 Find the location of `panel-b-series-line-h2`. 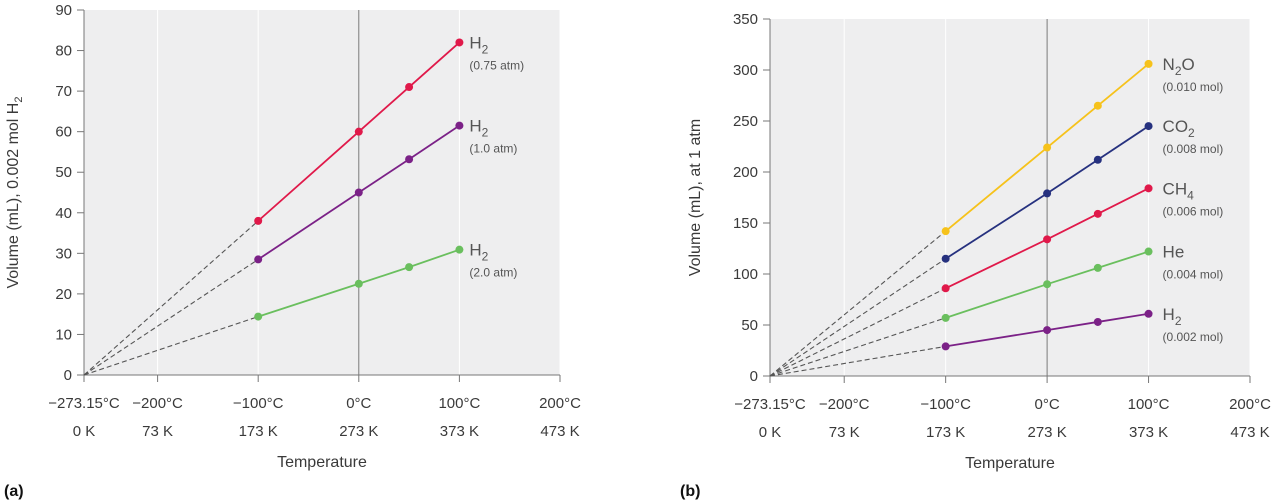

panel-b-series-line-h2 is located at coordinates (1047, 330).